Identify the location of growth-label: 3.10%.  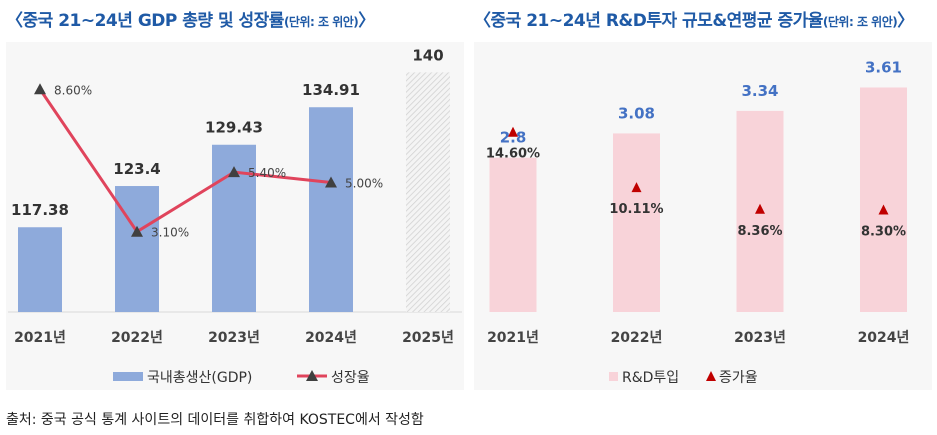
(170, 233).